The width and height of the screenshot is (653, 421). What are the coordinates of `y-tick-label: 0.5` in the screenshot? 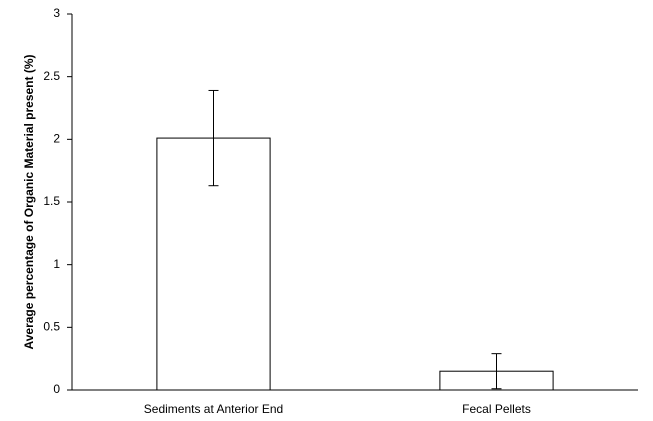 It's located at (51, 327).